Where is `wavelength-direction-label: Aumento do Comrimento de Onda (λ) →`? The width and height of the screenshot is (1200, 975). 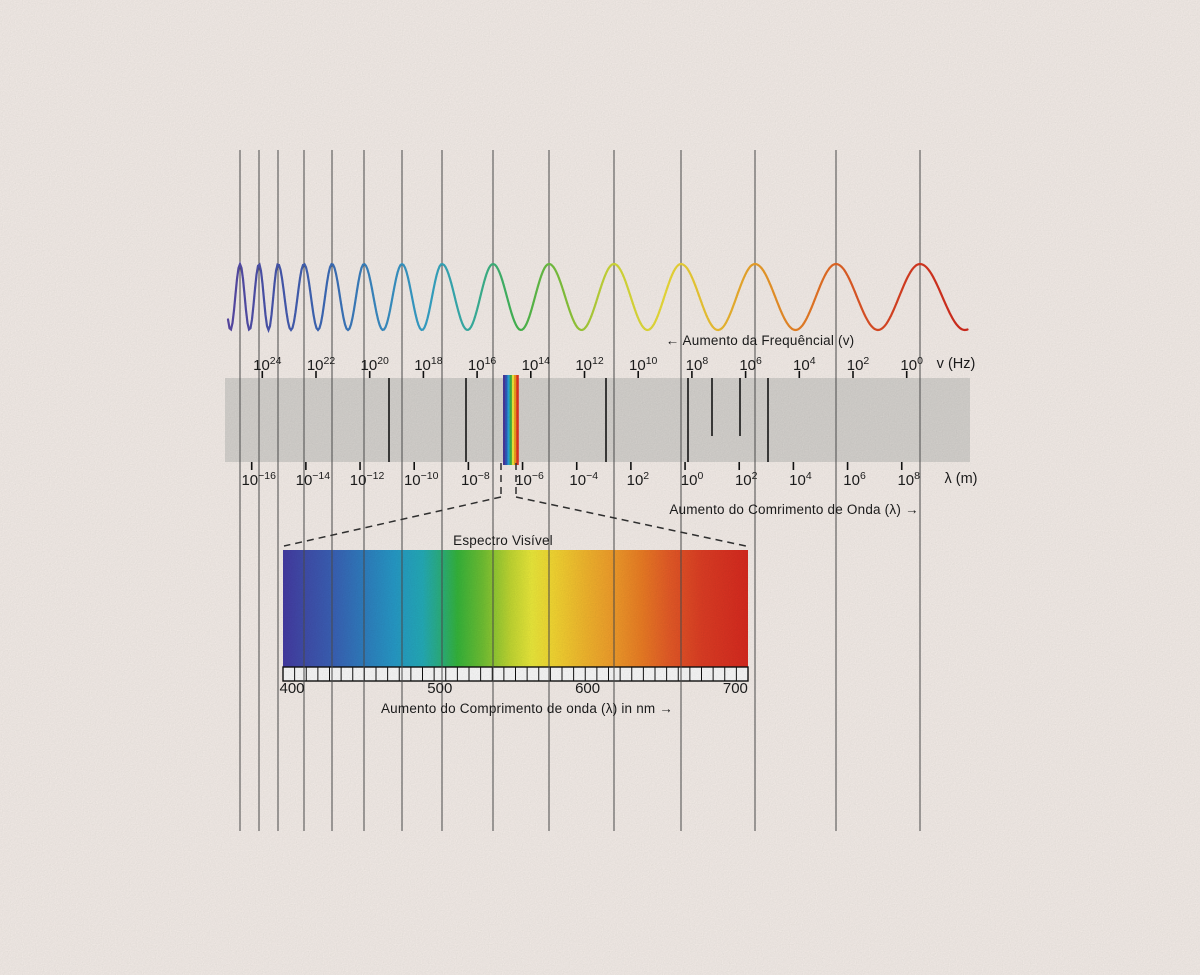
wavelength-direction-label: Aumento do Comrimento de Onda (λ) → is located at coordinates (794, 509).